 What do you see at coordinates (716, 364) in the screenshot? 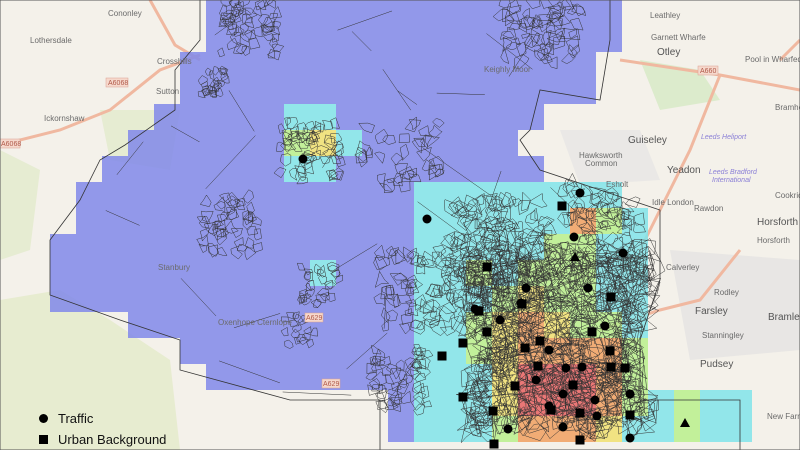
I see `place-label: Pudsey` at bounding box center [716, 364].